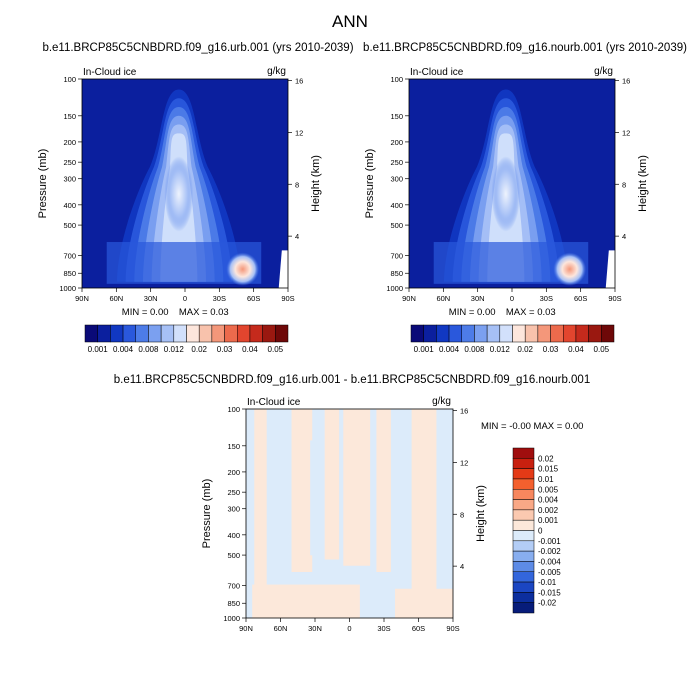 The image size is (700, 700). Describe the element at coordinates (249, 513) in the screenshot. I see `negative-band` at that location.